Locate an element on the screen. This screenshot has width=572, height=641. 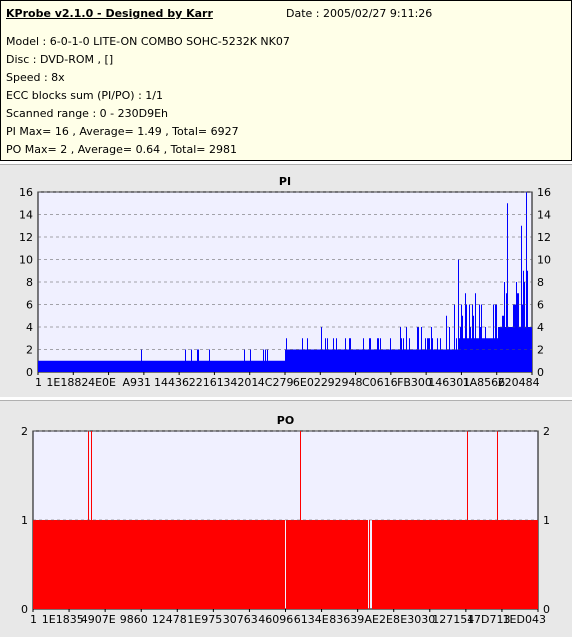
scan-date: Date : 2005/02/27 9:11:26 is located at coordinates (359, 13).